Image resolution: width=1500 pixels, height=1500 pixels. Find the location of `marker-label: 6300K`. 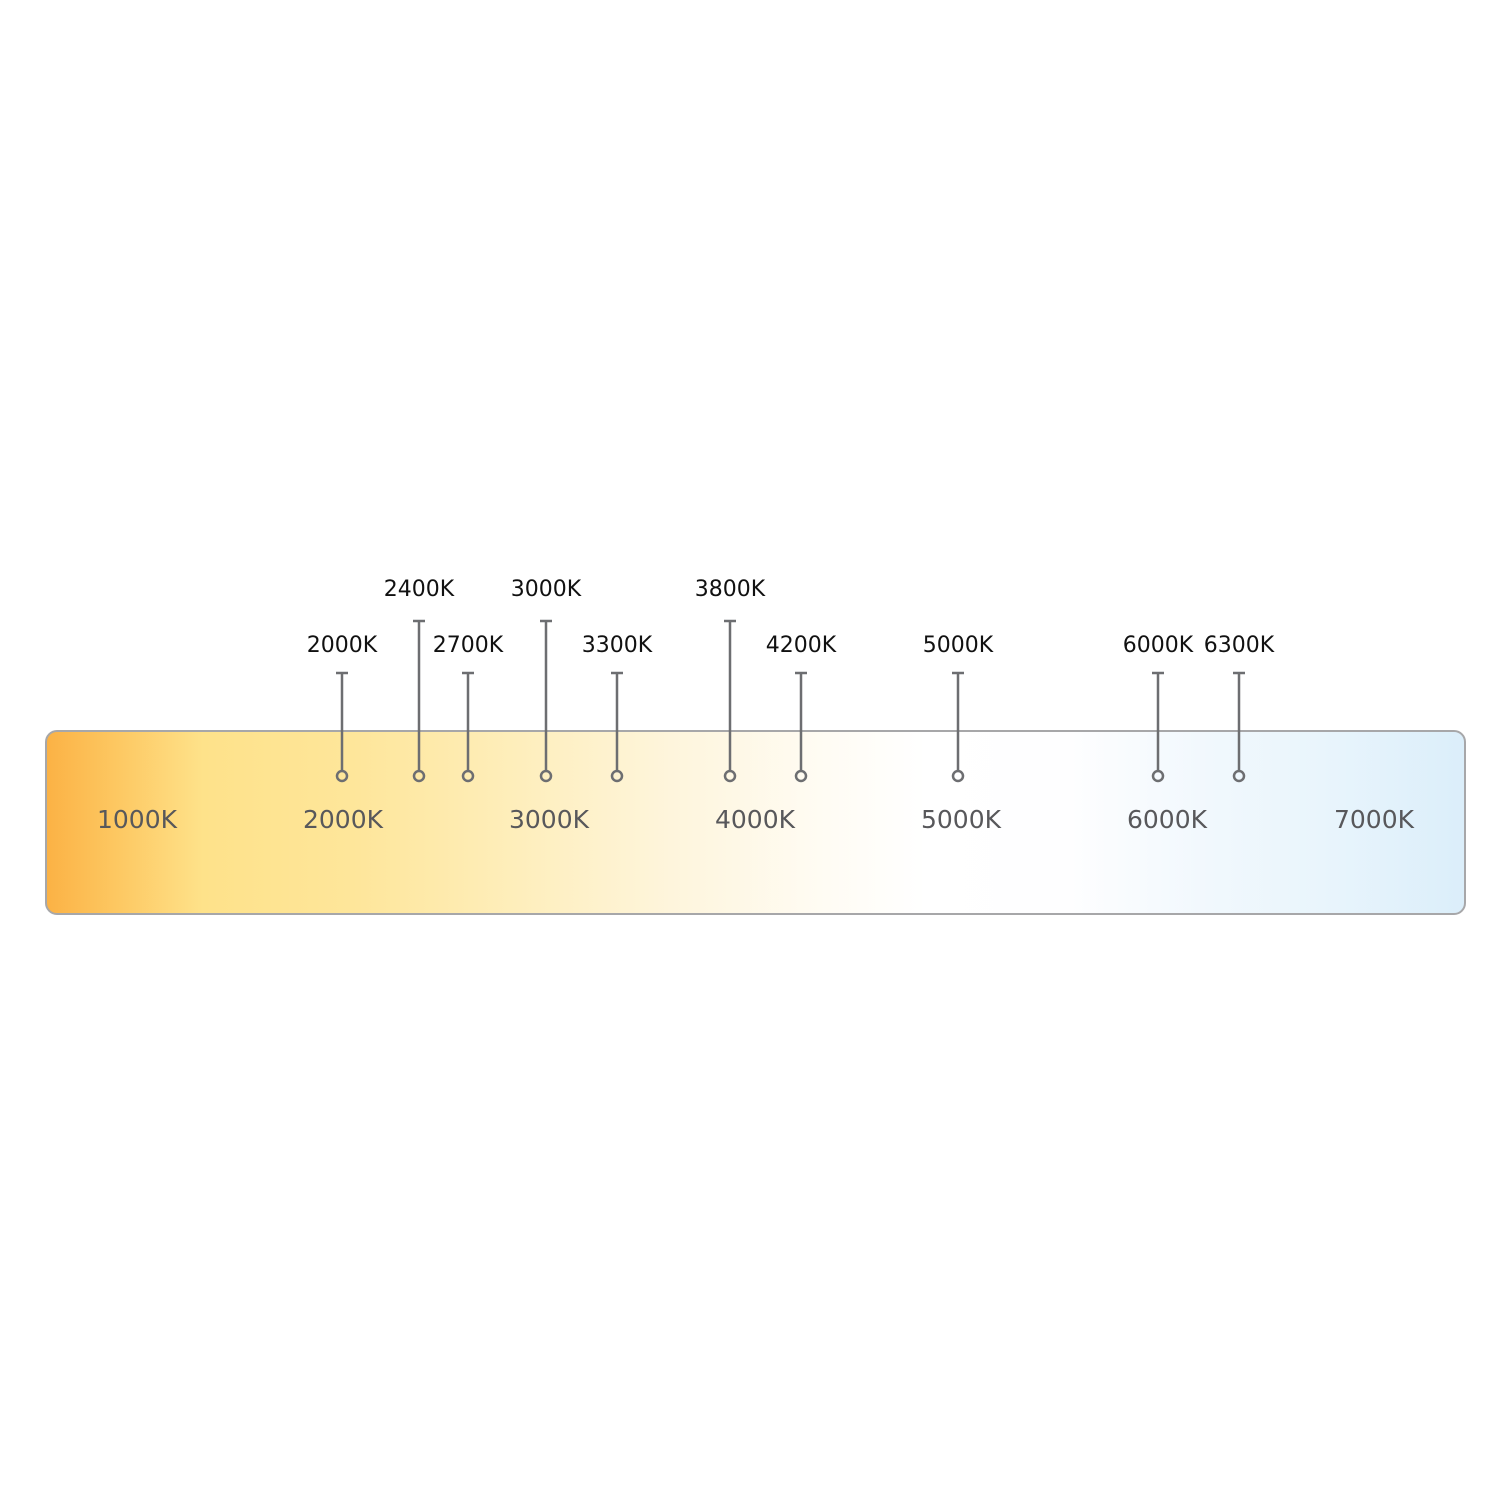

marker-label: 6300K is located at coordinates (1239, 645).